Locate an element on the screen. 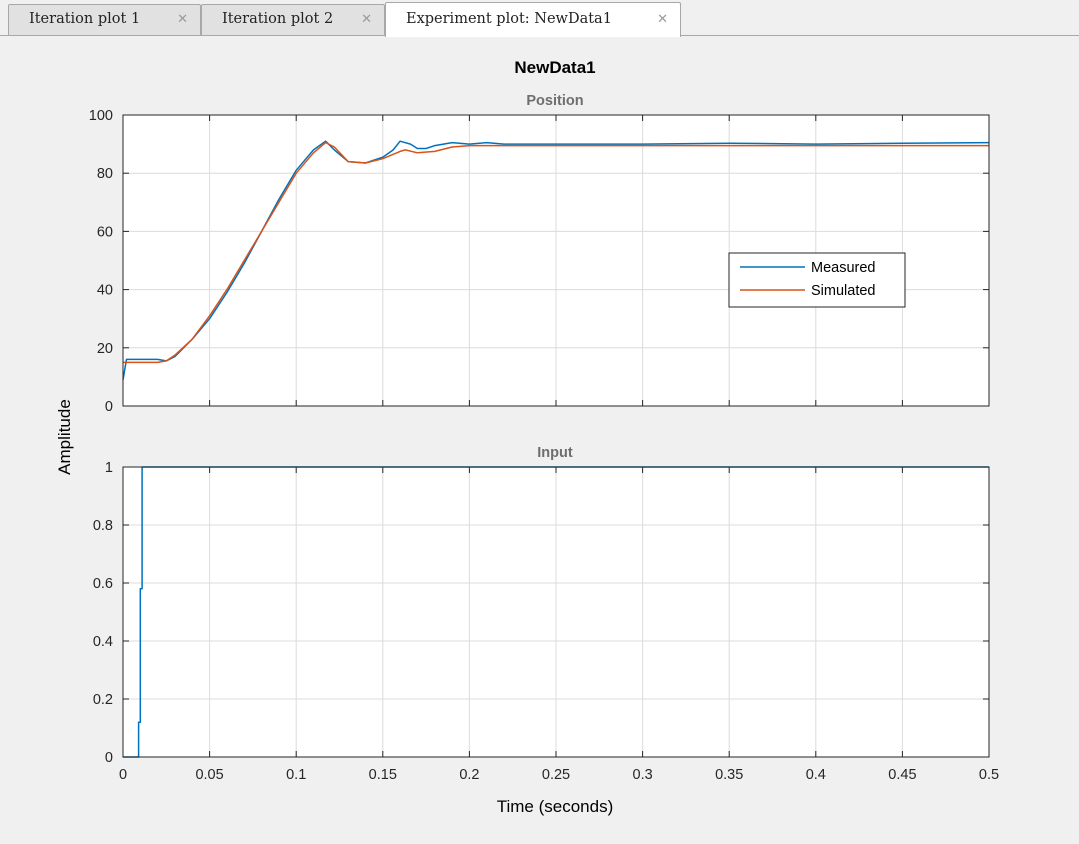  y-tick-label: 80 is located at coordinates (105, 174).